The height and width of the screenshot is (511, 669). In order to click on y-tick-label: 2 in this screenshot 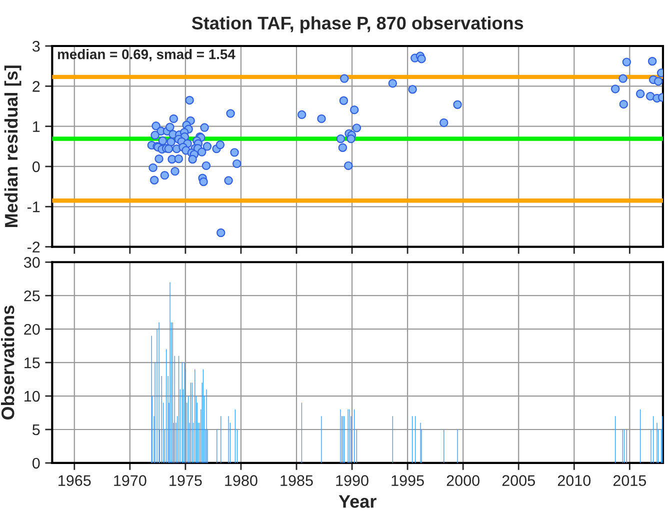, I will do `click(36, 86)`.